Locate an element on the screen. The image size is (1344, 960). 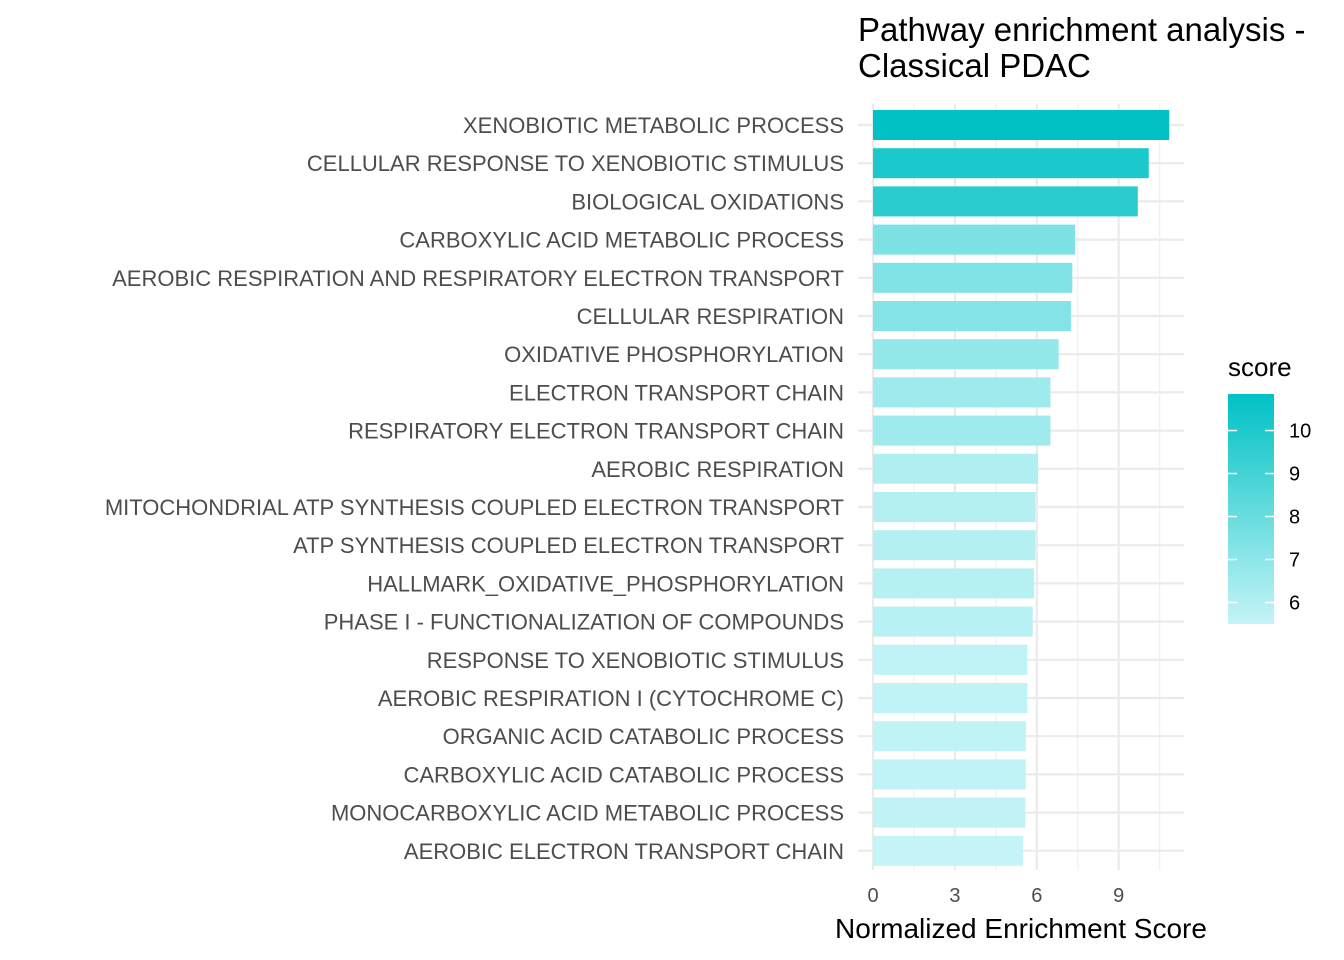
y-tick-label: XENOBIOTIC METABOLIC PROCESS is located at coordinates (653, 125).